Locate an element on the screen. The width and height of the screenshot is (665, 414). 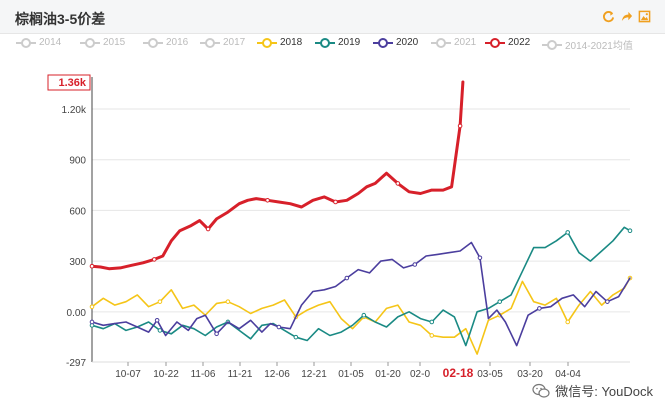
refresh-icon is located at coordinates (608, 16).